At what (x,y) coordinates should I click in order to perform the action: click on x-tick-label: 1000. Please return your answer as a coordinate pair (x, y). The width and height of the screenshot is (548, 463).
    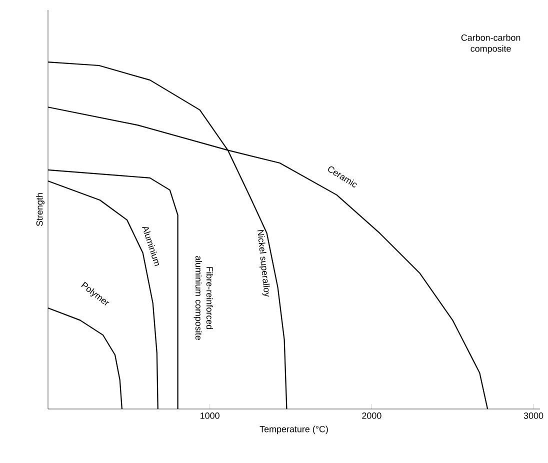
    Looking at the image, I should click on (210, 415).